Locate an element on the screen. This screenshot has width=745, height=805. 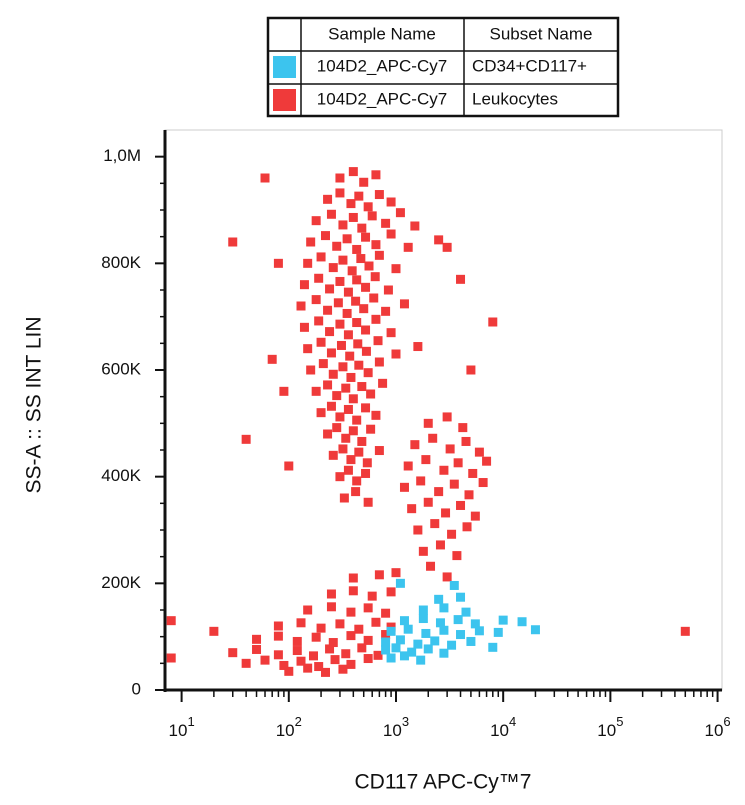
legend-sample: 104D2_APC-Cy7 is located at coordinates (382, 65).